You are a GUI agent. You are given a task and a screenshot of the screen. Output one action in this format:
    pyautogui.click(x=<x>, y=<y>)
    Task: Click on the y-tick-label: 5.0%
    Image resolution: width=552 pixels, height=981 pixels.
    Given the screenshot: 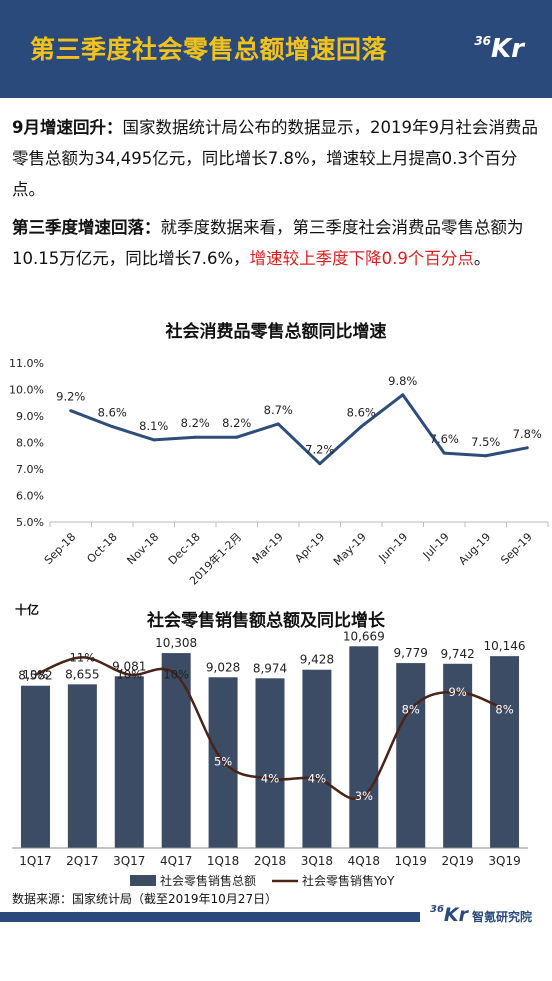 What is the action you would take?
    pyautogui.click(x=30, y=522)
    